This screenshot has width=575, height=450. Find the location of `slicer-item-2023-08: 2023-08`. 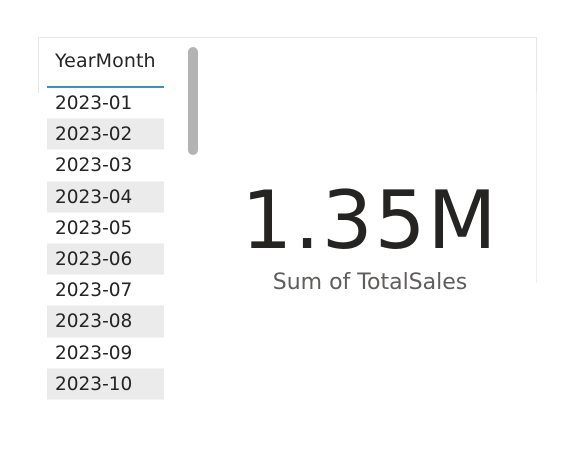

slicer-item-2023-08: 2023-08 is located at coordinates (105, 322).